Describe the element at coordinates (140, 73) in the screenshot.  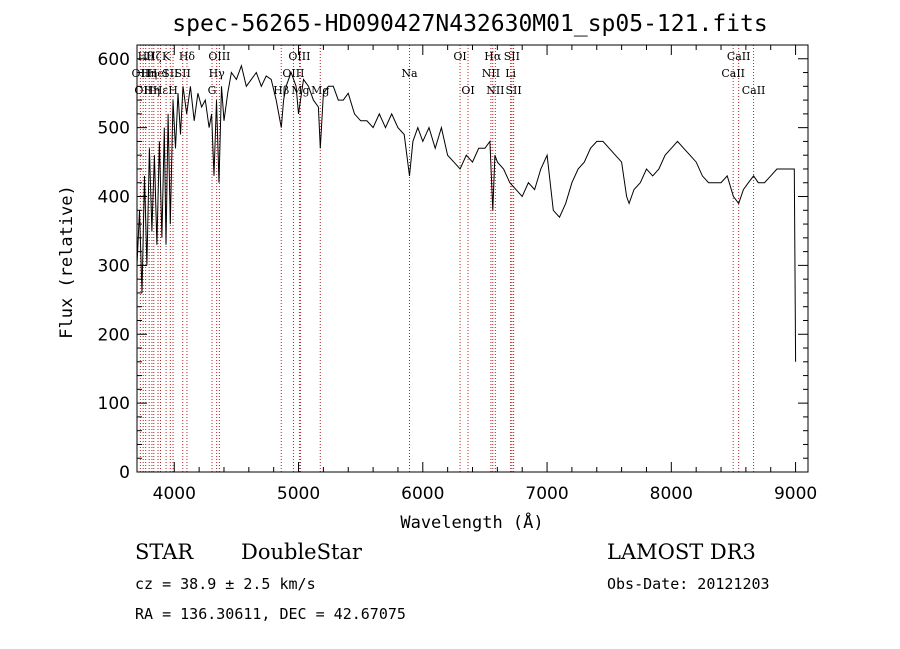
I see `line-marker-label-0: OII` at that location.